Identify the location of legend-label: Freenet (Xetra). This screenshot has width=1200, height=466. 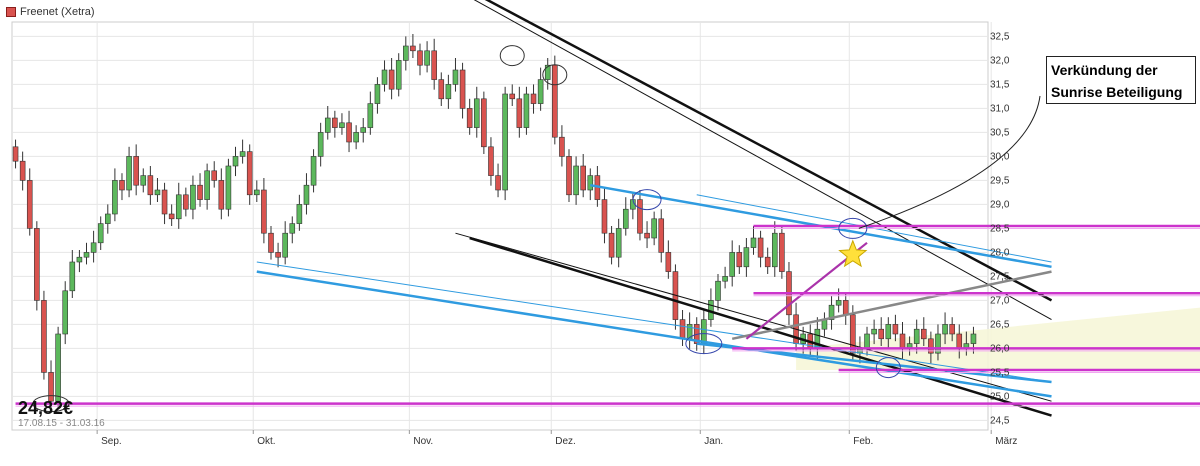
(57, 12).